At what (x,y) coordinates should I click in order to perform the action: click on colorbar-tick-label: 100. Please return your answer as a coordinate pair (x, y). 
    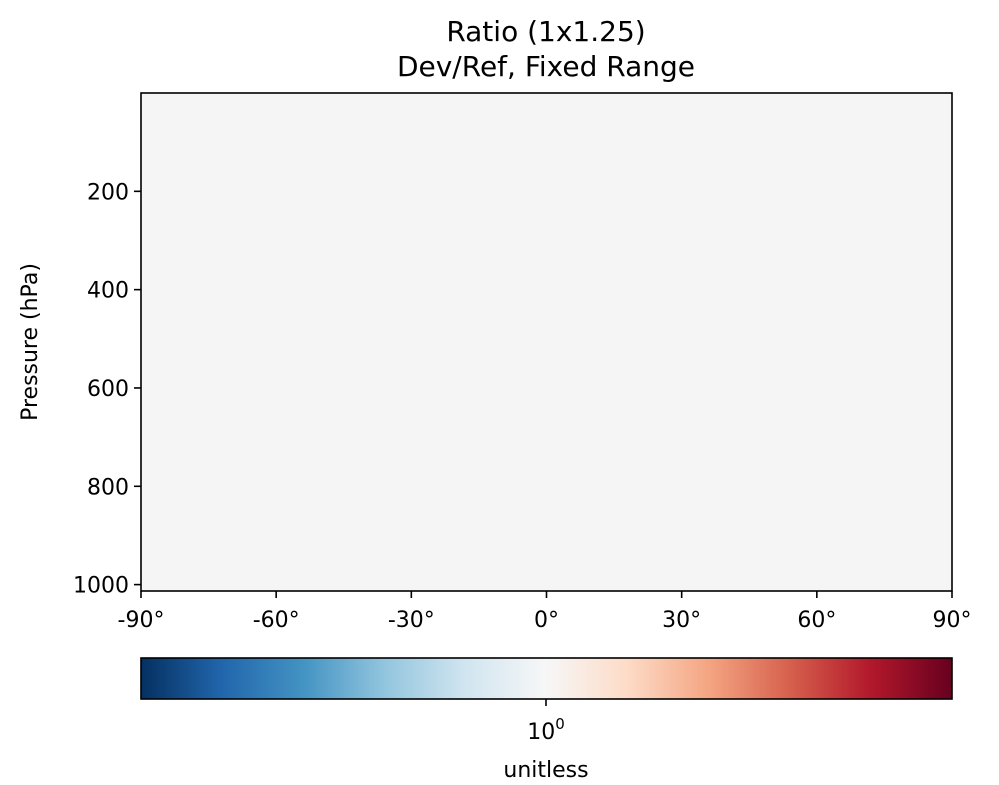
    Looking at the image, I should click on (546, 730).